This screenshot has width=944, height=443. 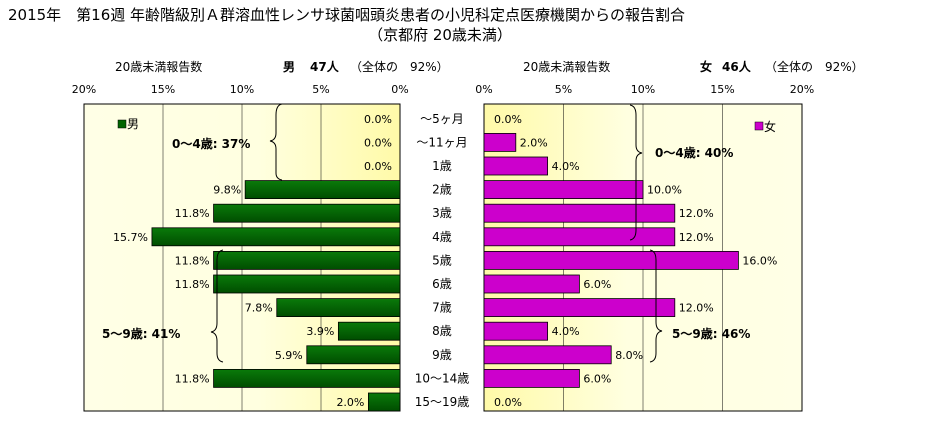 What do you see at coordinates (84, 89) in the screenshot?
I see `male-tick-label: 20%` at bounding box center [84, 89].